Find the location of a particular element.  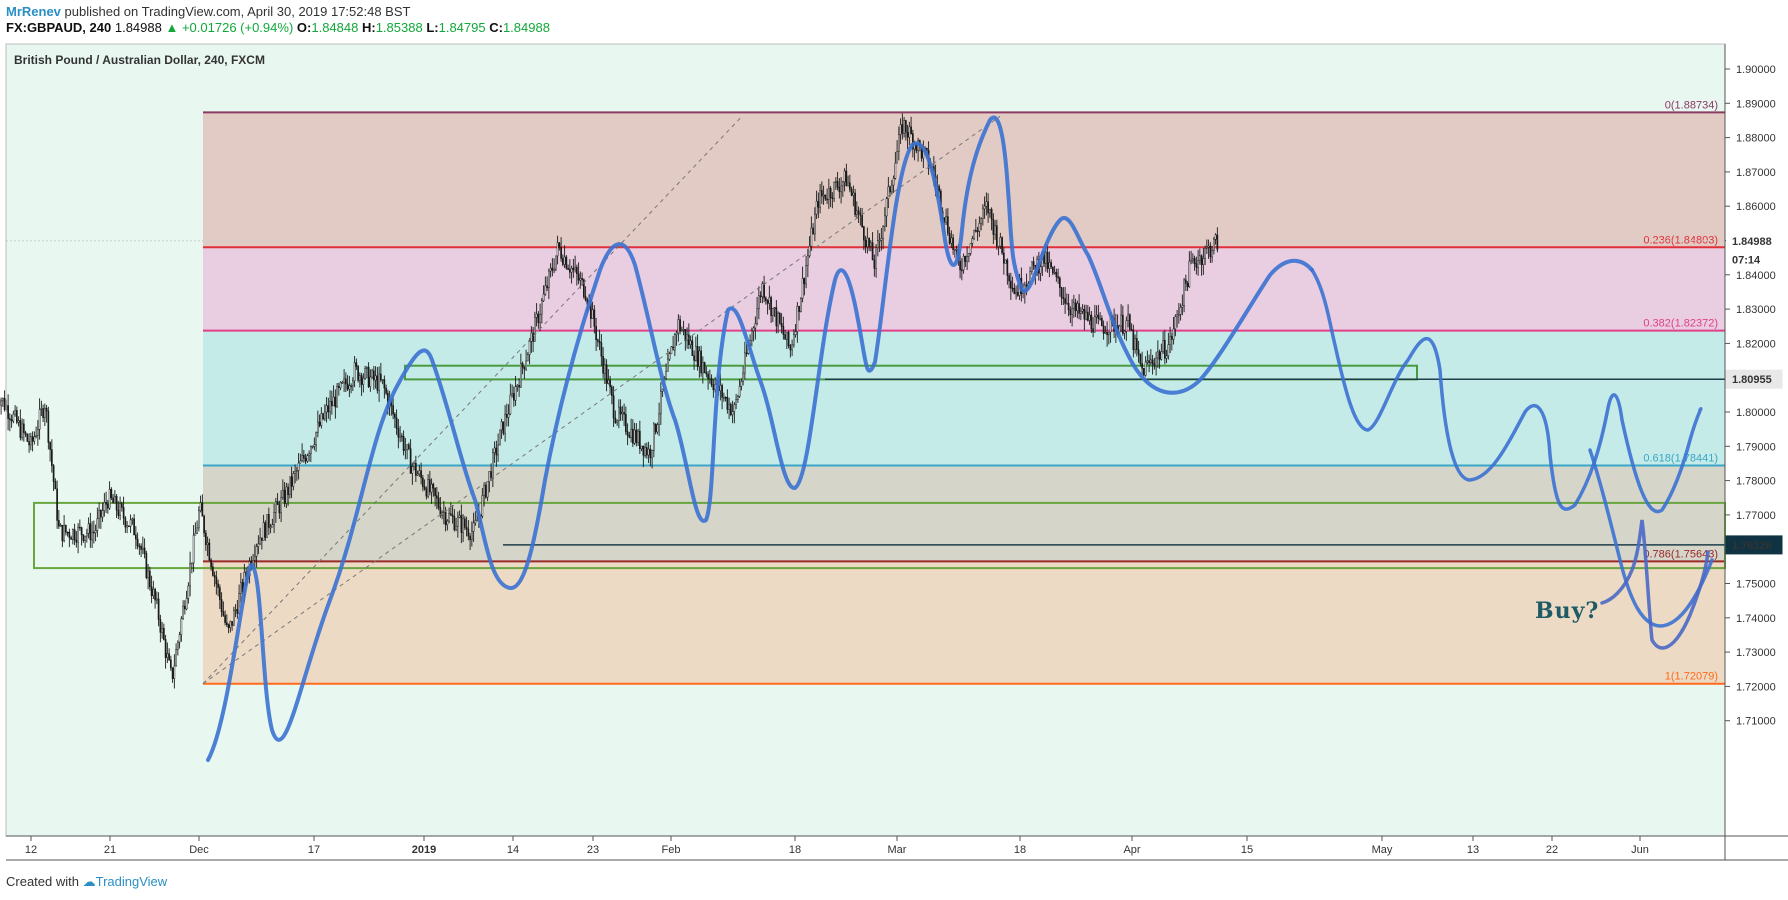

y-tick-label: 1.86000 is located at coordinates (1756, 207).